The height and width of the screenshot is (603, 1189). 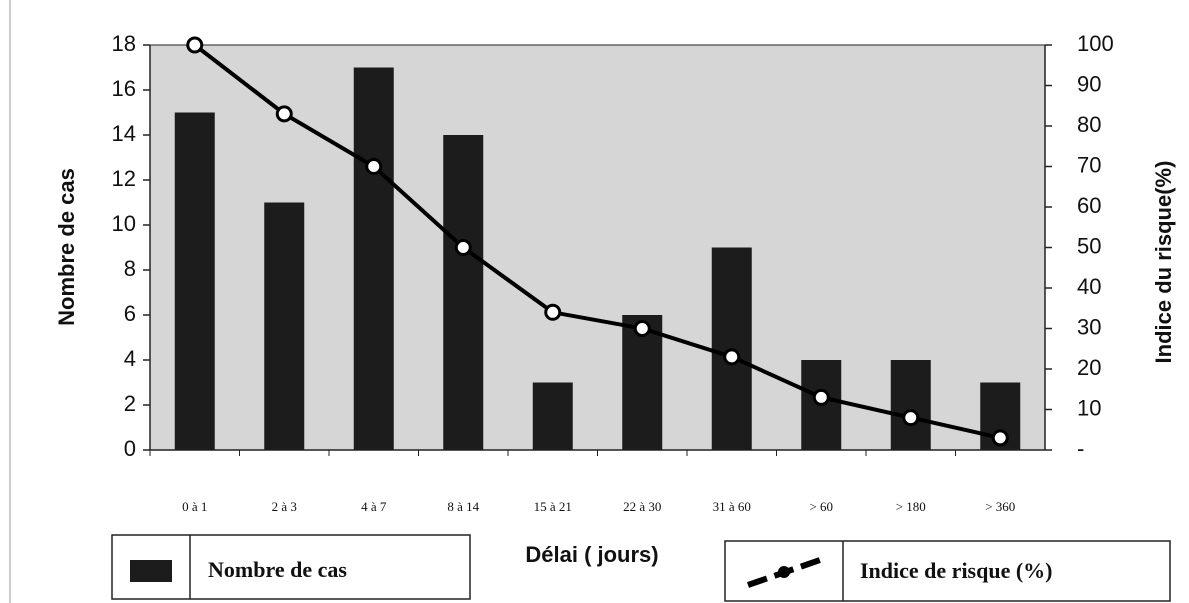 What do you see at coordinates (911, 506) in the screenshot?
I see `x-tick-label: > 180` at bounding box center [911, 506].